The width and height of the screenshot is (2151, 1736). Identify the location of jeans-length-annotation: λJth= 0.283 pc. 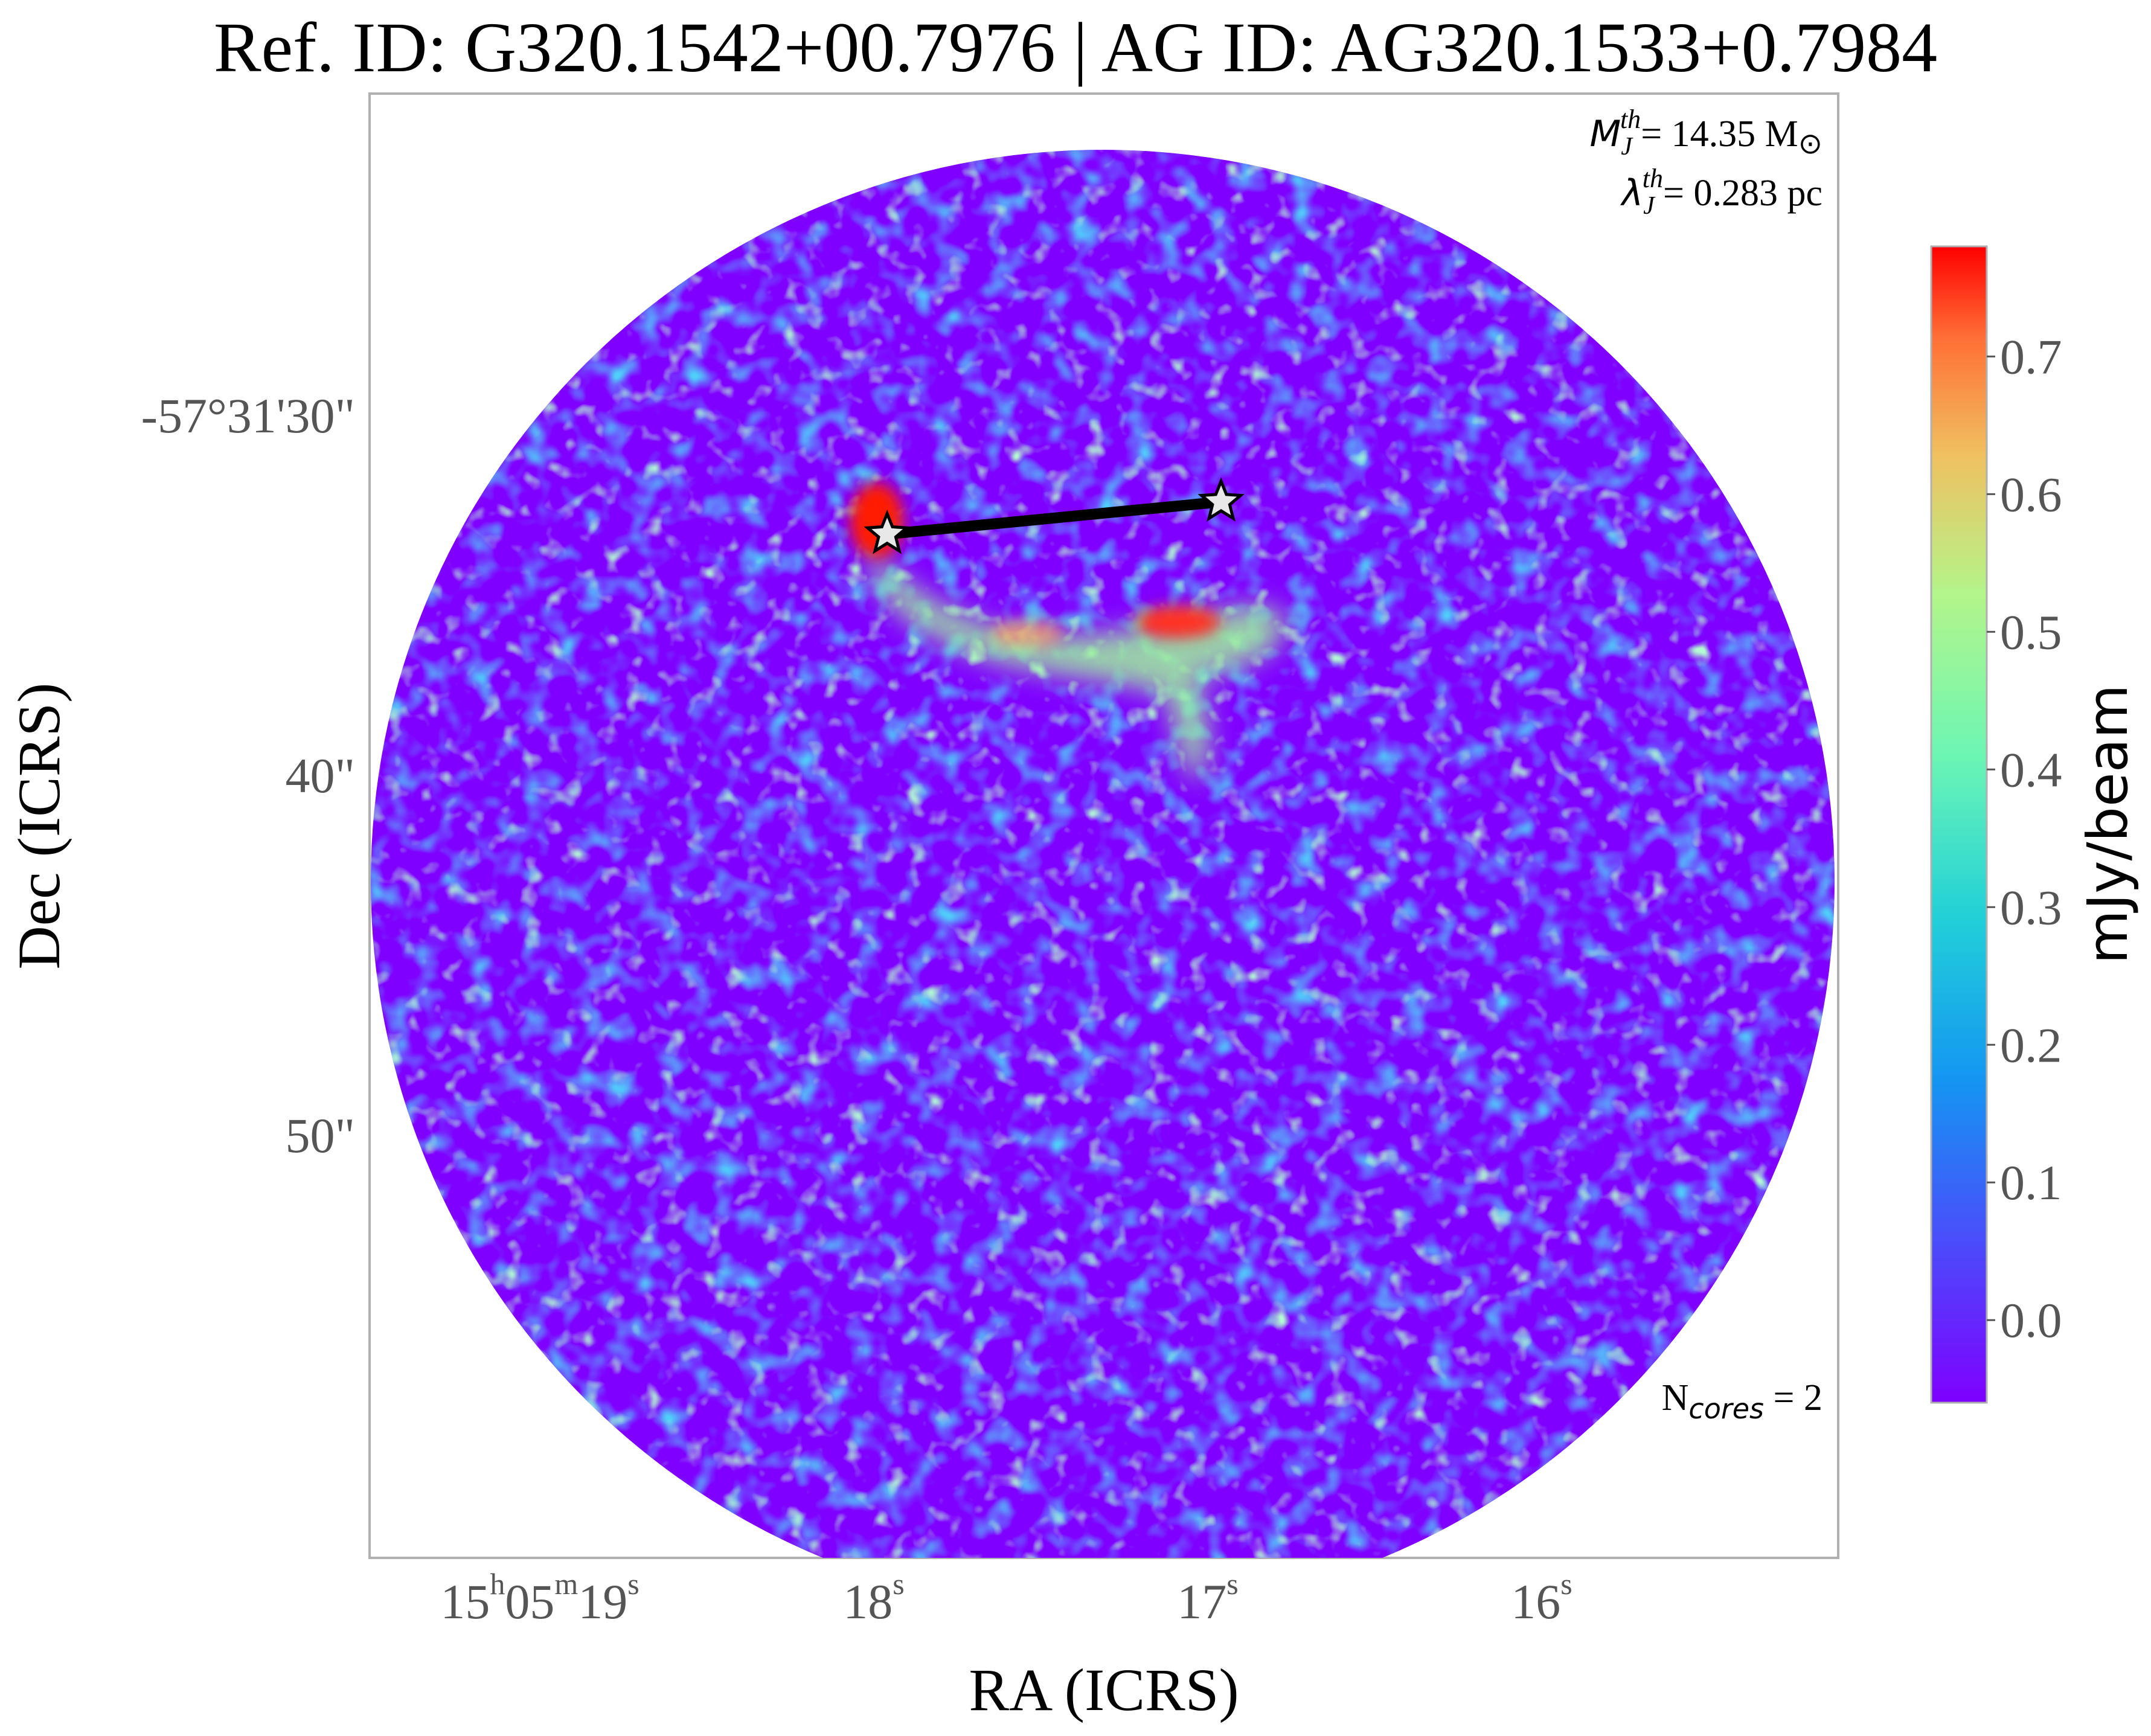
(1721, 192).